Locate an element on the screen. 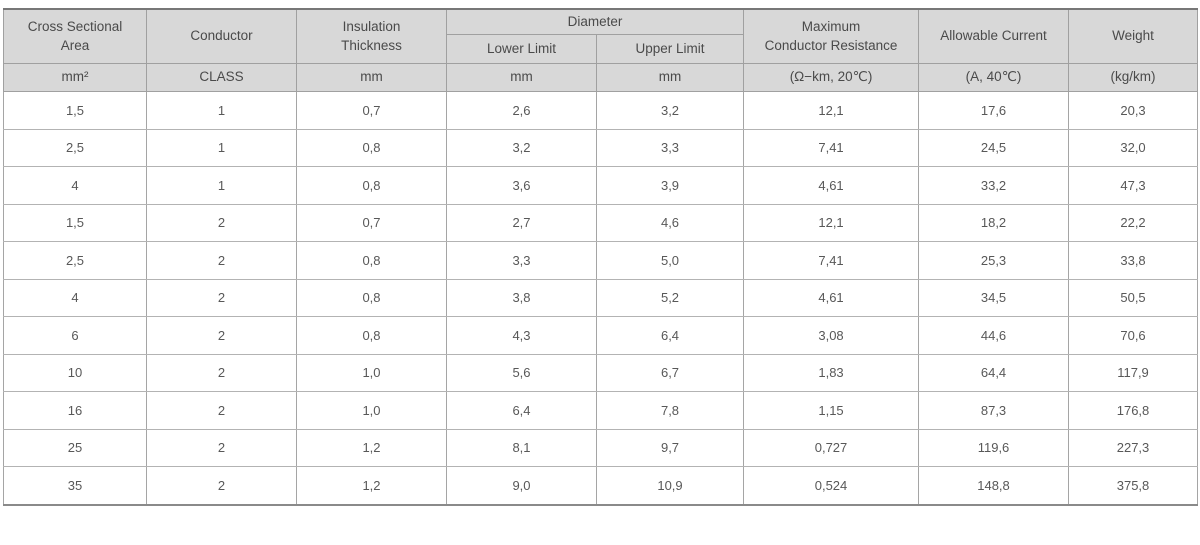  col-header-weight: Weight is located at coordinates (1133, 36).